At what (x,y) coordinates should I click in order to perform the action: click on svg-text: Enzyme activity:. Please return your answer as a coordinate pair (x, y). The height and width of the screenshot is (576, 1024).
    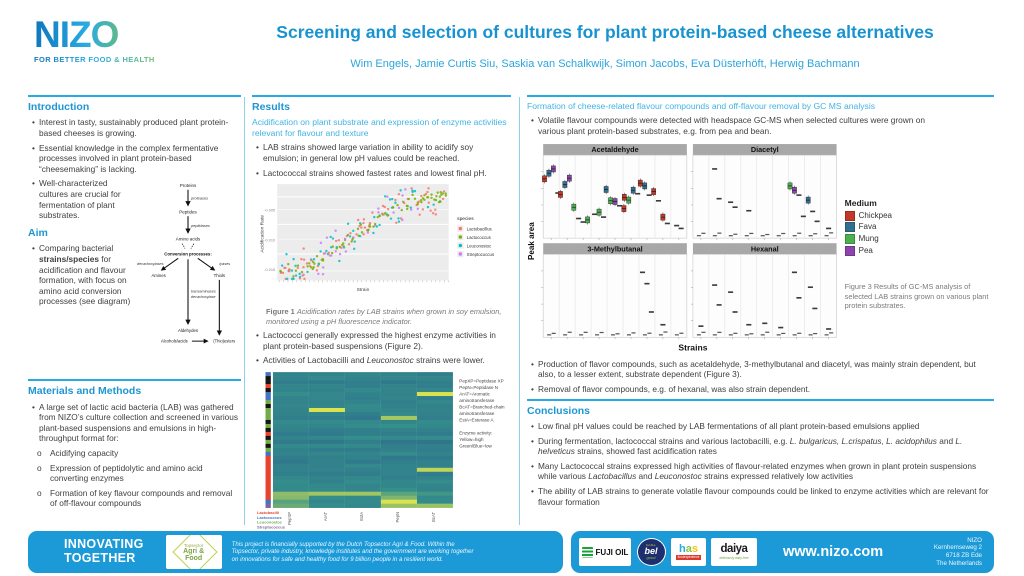
    Looking at the image, I should click on (475, 432).